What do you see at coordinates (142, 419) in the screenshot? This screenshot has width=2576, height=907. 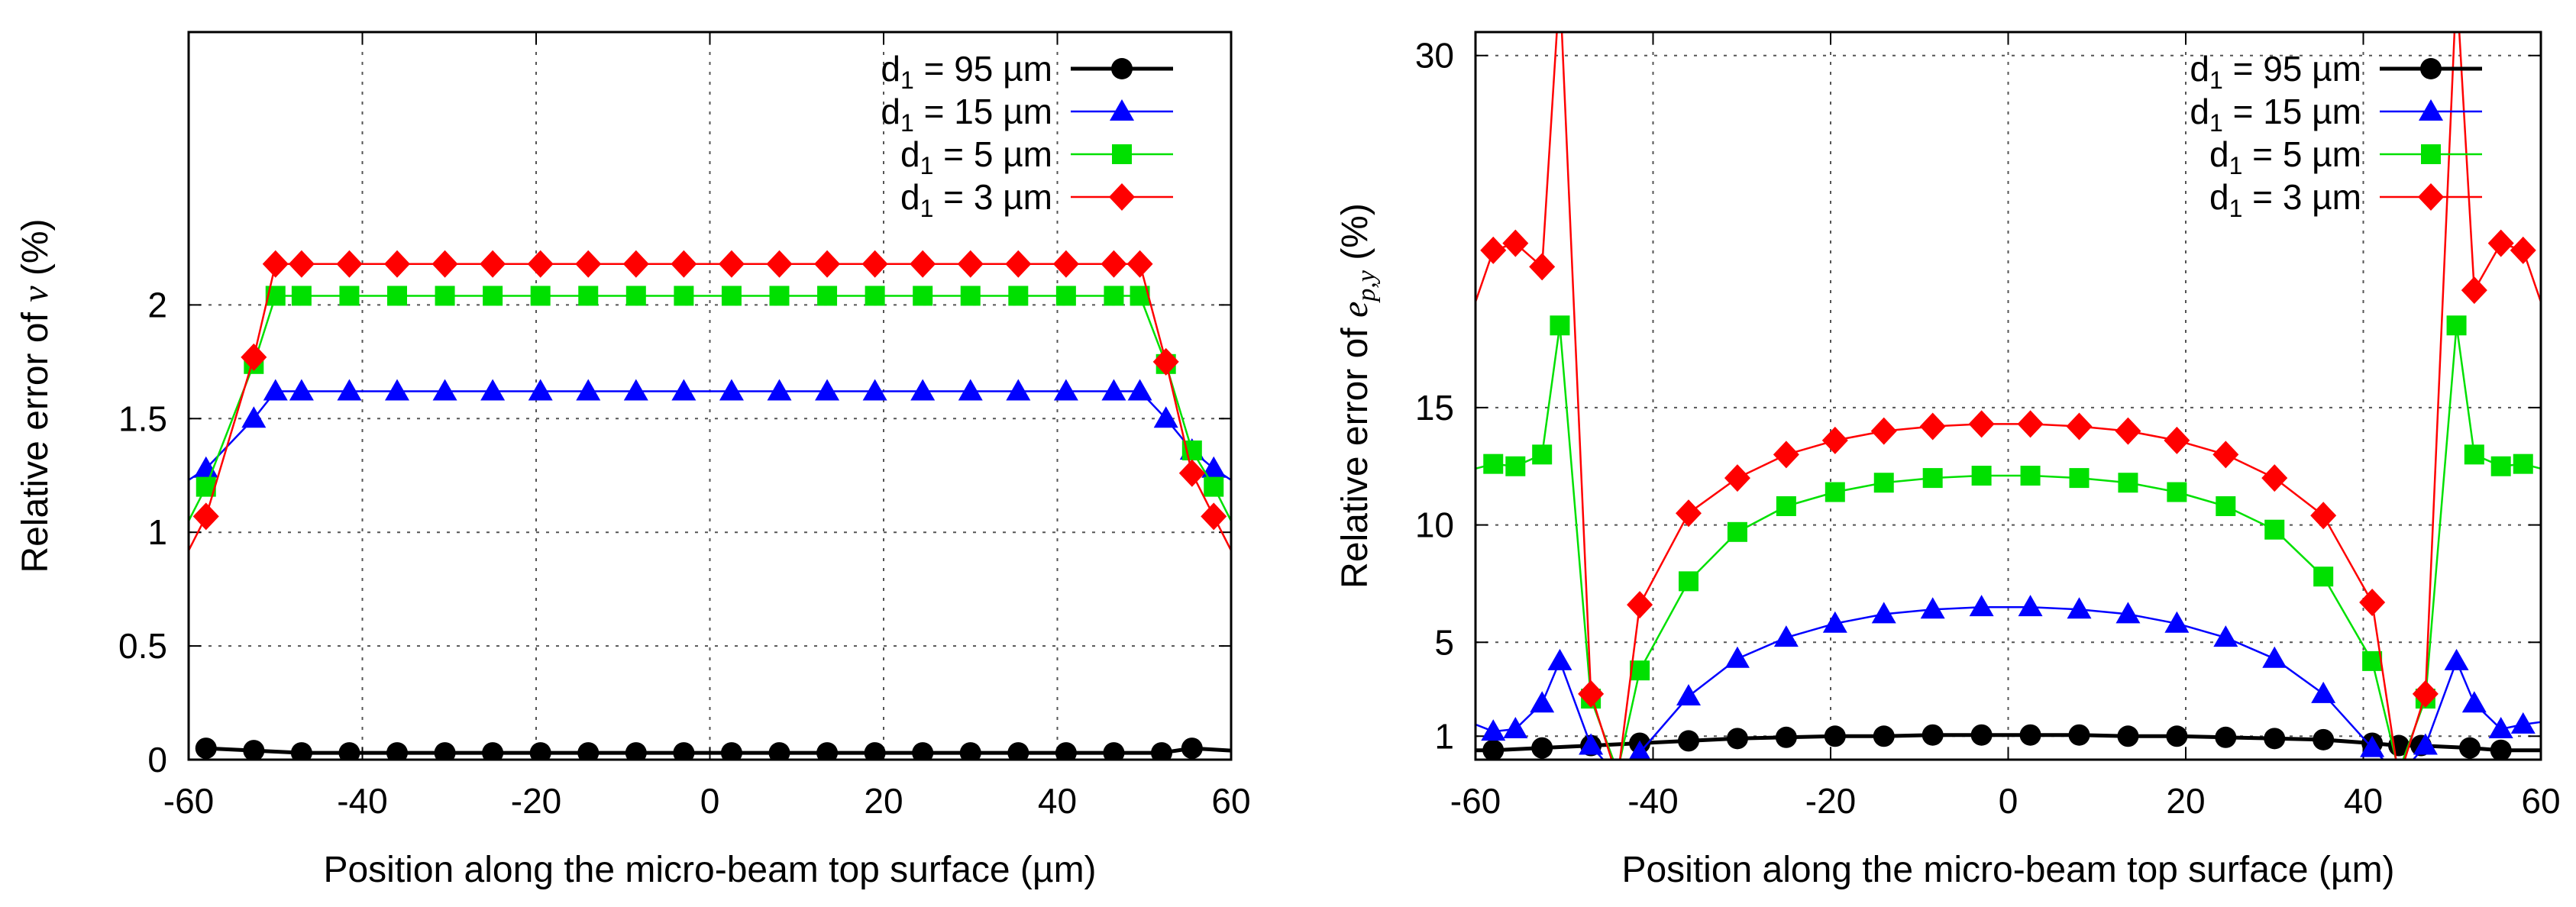 I see `y-tick-label: 1.5` at bounding box center [142, 419].